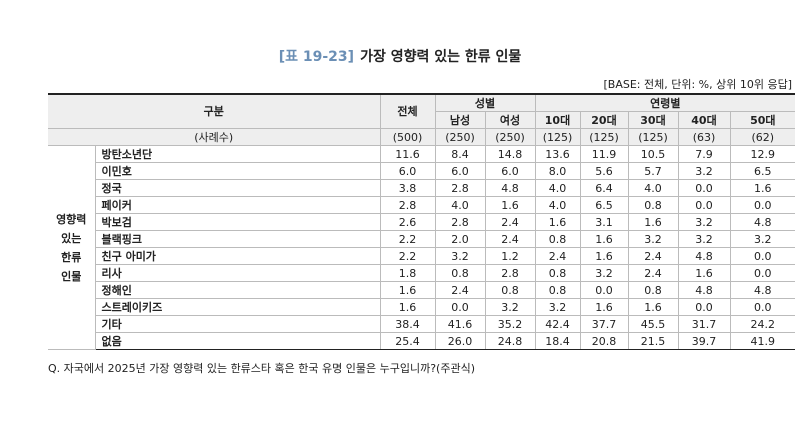  I want to click on group-label-line: 한류, so click(71, 257).